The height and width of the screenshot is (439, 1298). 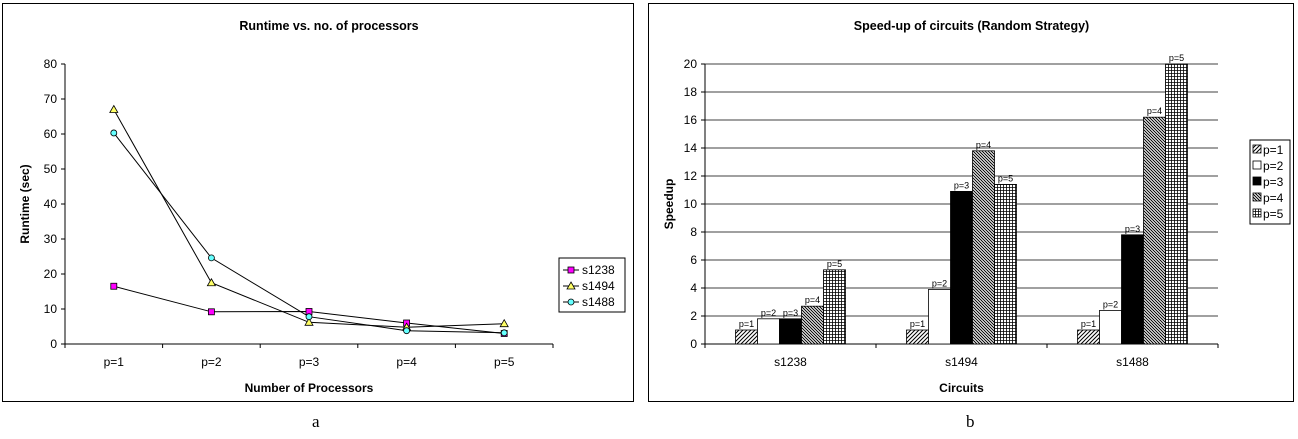 I want to click on y-tick-label: 60, so click(x=51, y=134).